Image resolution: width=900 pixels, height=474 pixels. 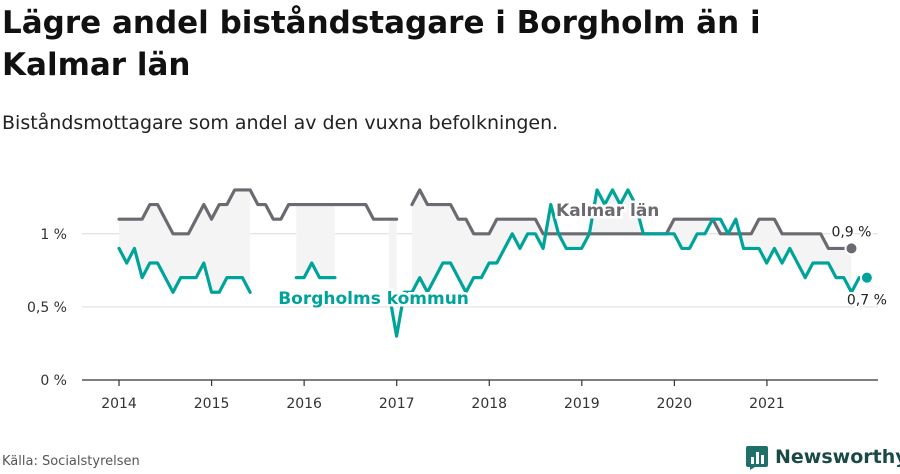 I want to click on series-end-label: 0,9 %, so click(x=851, y=232).